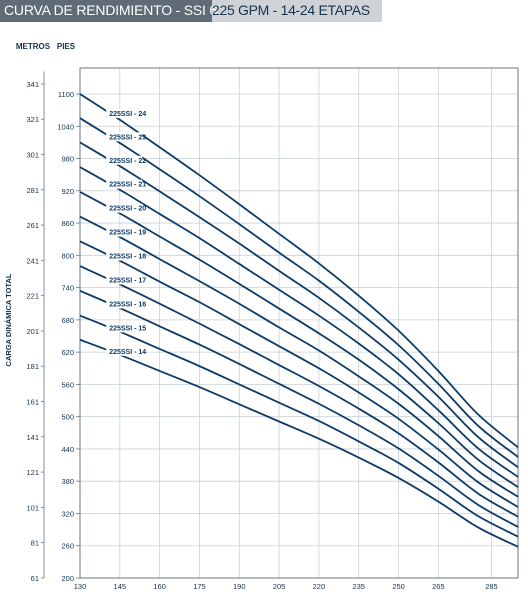 The width and height of the screenshot is (528, 594). Describe the element at coordinates (33, 46) in the screenshot. I see `metros-axis-unit: METROS` at that location.